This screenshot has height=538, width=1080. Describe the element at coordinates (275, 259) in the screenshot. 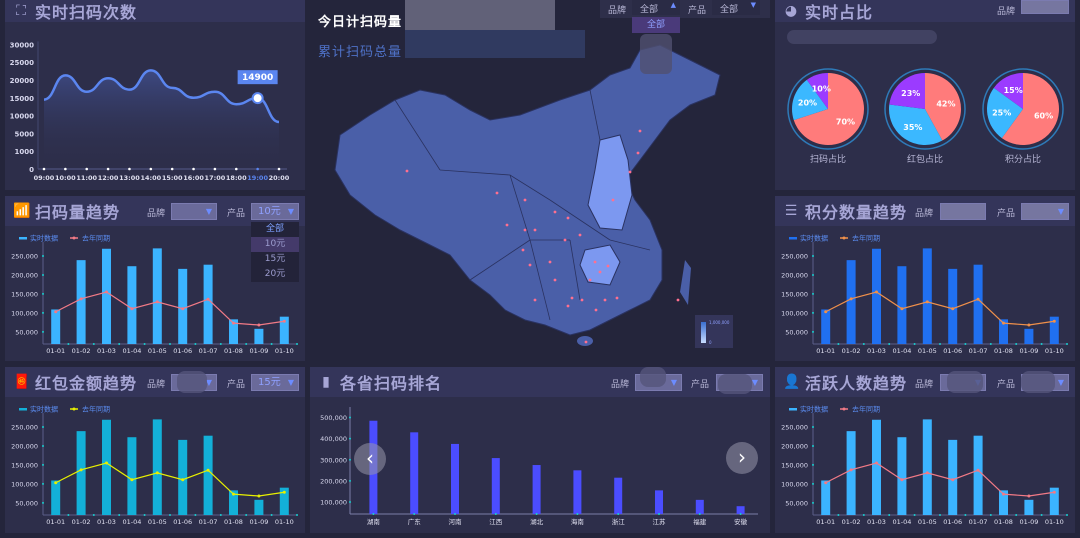

I see `dropdown-option: 15元` at that location.